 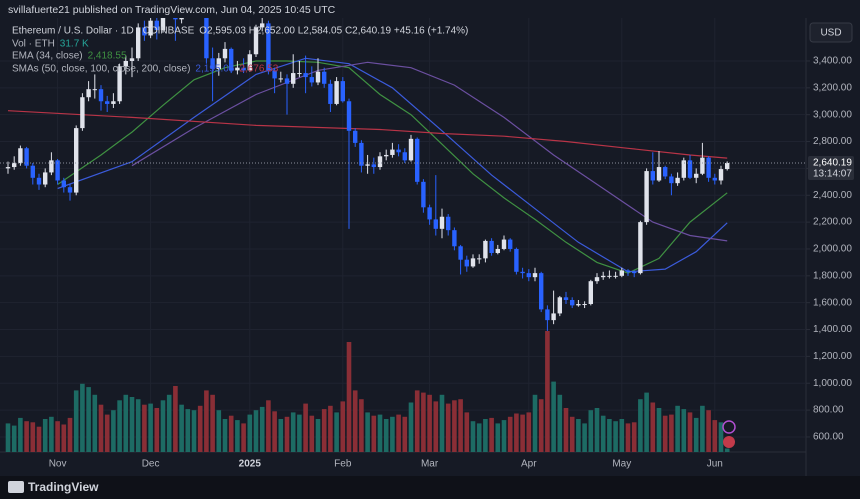 What do you see at coordinates (151, 464) in the screenshot?
I see `x-tick-label: Dec` at bounding box center [151, 464].